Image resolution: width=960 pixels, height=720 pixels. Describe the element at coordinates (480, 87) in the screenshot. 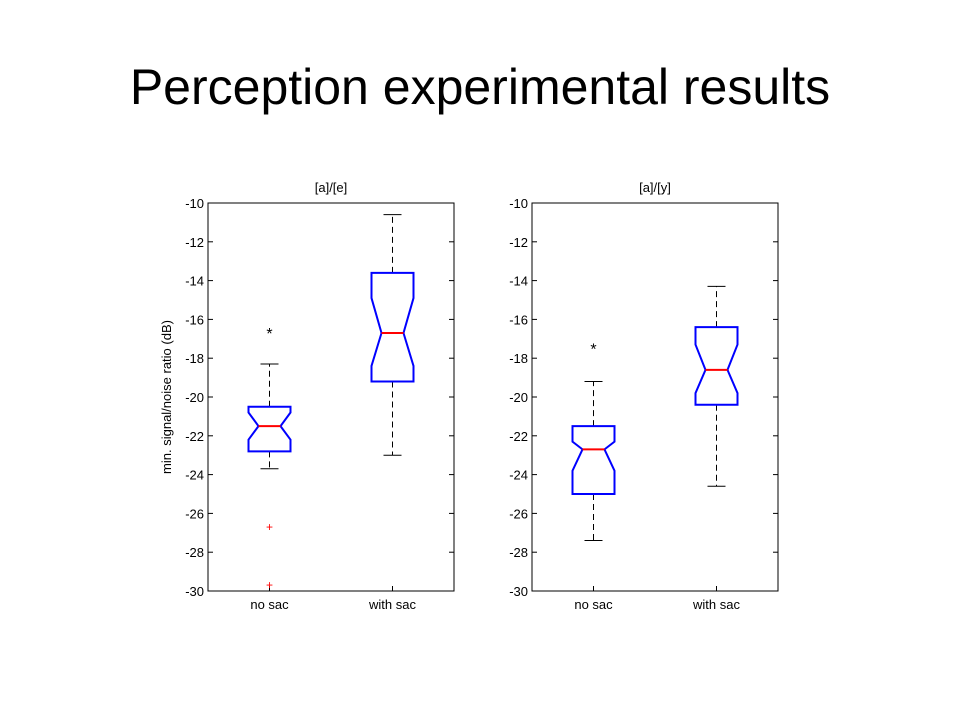

I see `slide-title: Perception experimental results` at that location.